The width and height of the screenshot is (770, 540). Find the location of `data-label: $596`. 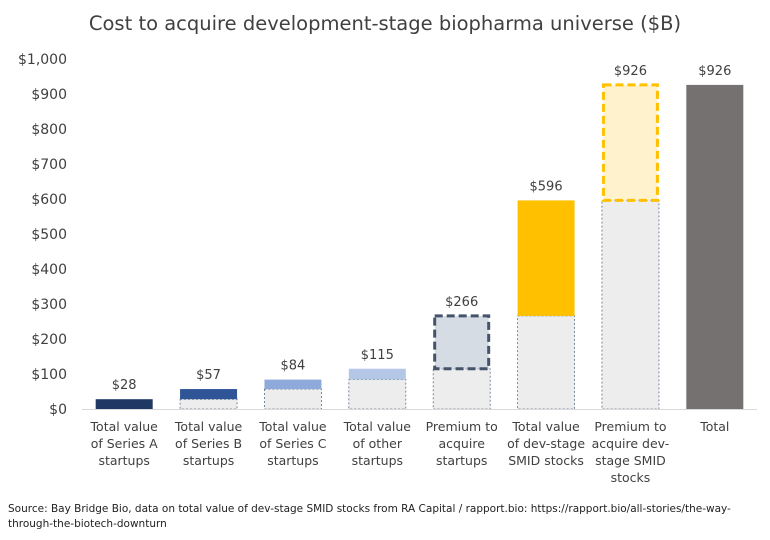

data-label: $596 is located at coordinates (546, 186).